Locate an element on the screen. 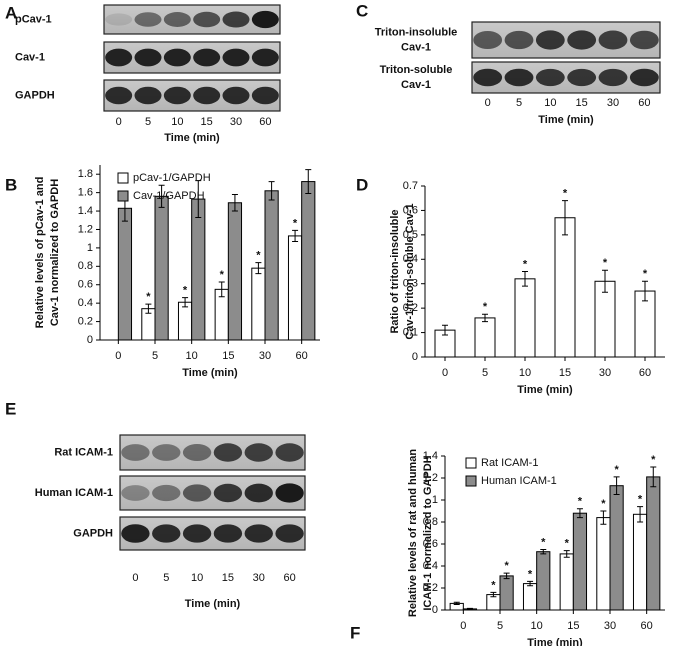 The image size is (676, 651). x-tick-label: 5 is located at coordinates (485, 373).